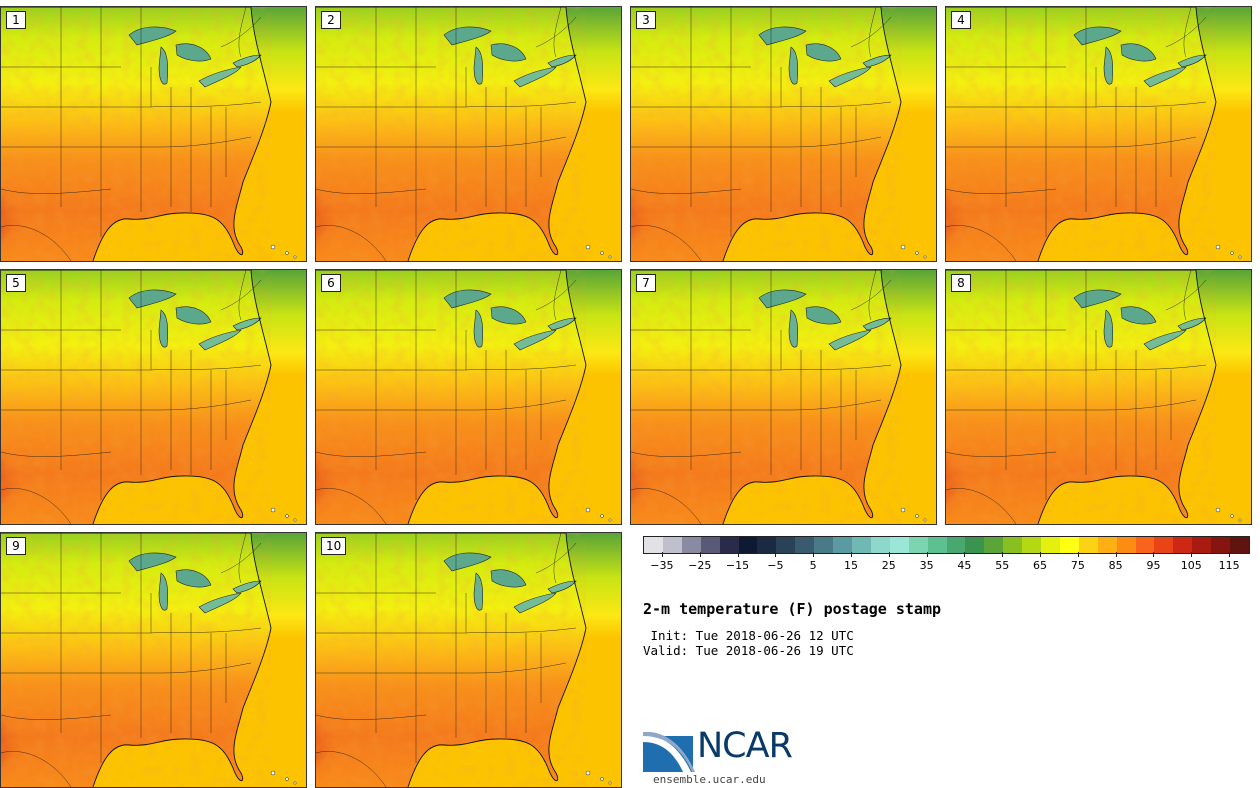 The height and width of the screenshot is (788, 1260). I want to click on map-panel: 1, so click(153, 134).